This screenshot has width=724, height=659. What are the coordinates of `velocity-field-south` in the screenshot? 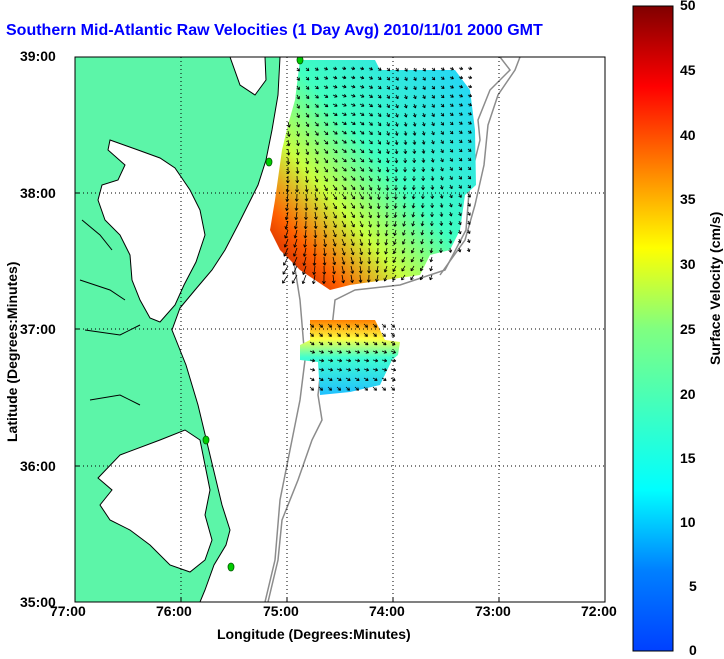 It's located at (350, 357).